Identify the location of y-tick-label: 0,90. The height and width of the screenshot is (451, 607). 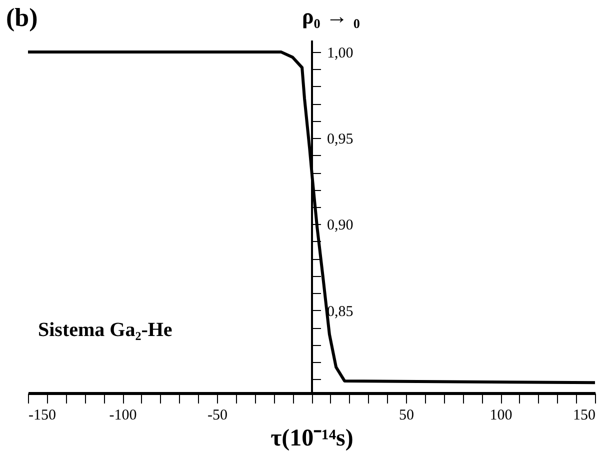
(340, 226).